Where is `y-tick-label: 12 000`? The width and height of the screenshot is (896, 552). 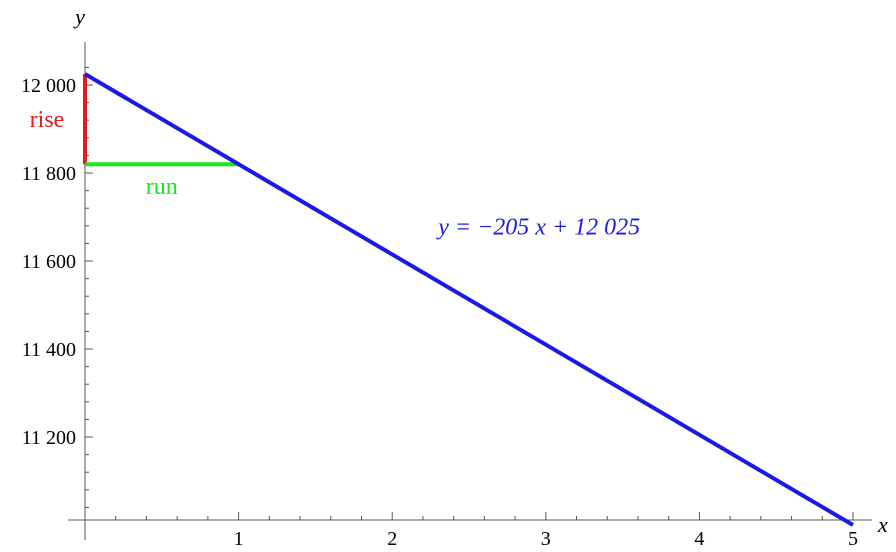
y-tick-label: 12 000 is located at coordinates (48, 86).